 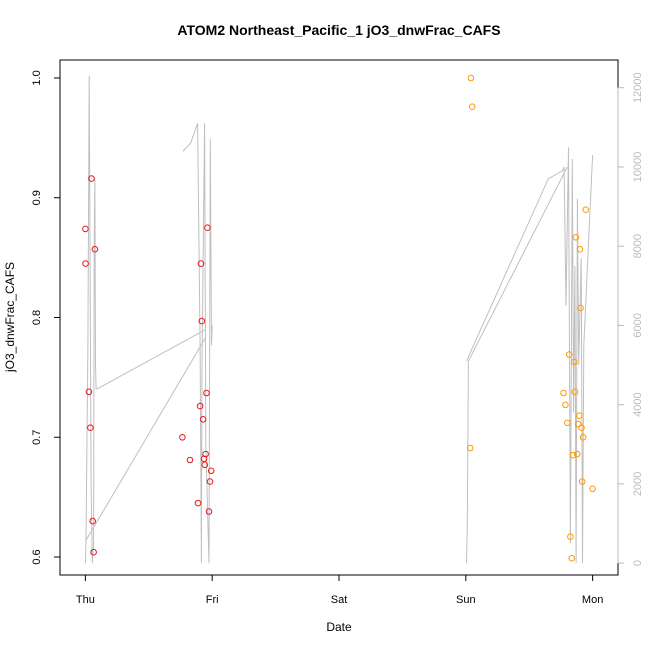 What do you see at coordinates (638, 563) in the screenshot?
I see `right-tick-label-0: 0` at bounding box center [638, 563].